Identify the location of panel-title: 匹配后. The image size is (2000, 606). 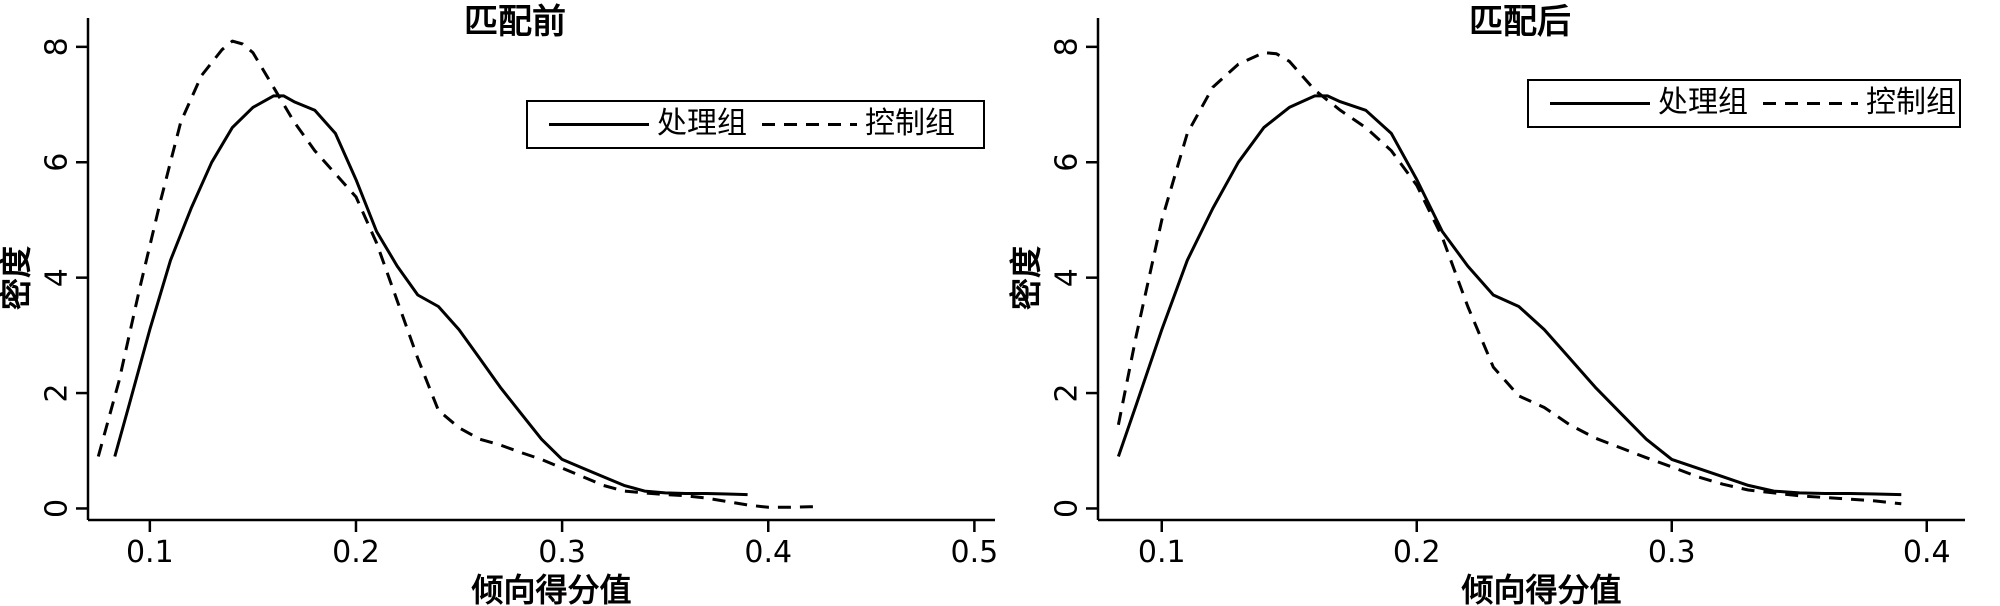
(1520, 22).